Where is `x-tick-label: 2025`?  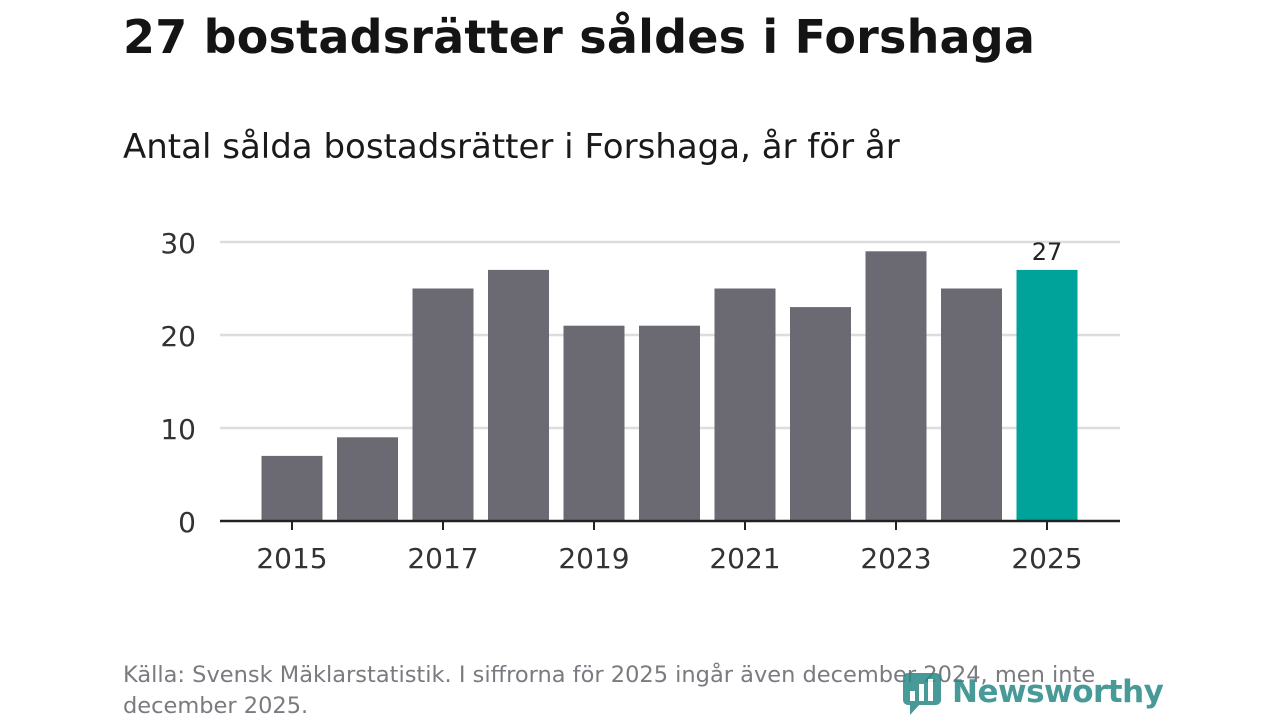
x-tick-label: 2025 is located at coordinates (1046, 558).